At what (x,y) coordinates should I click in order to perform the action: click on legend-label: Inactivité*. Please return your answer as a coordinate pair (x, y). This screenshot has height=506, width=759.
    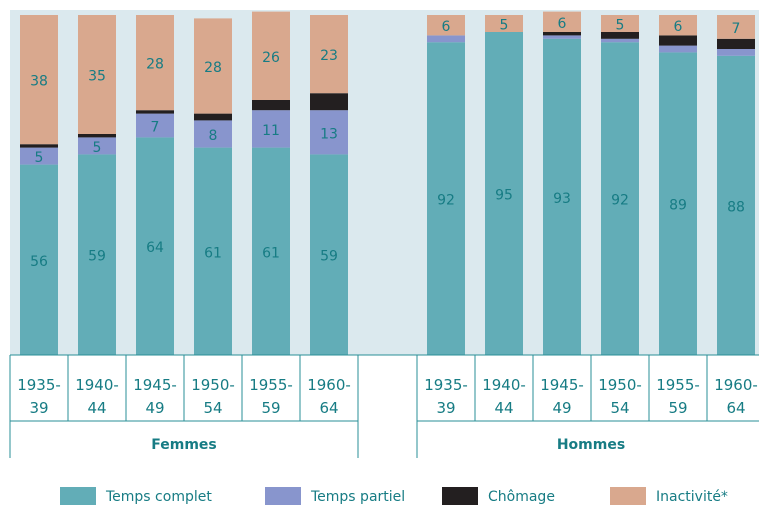
    Looking at the image, I should click on (692, 497).